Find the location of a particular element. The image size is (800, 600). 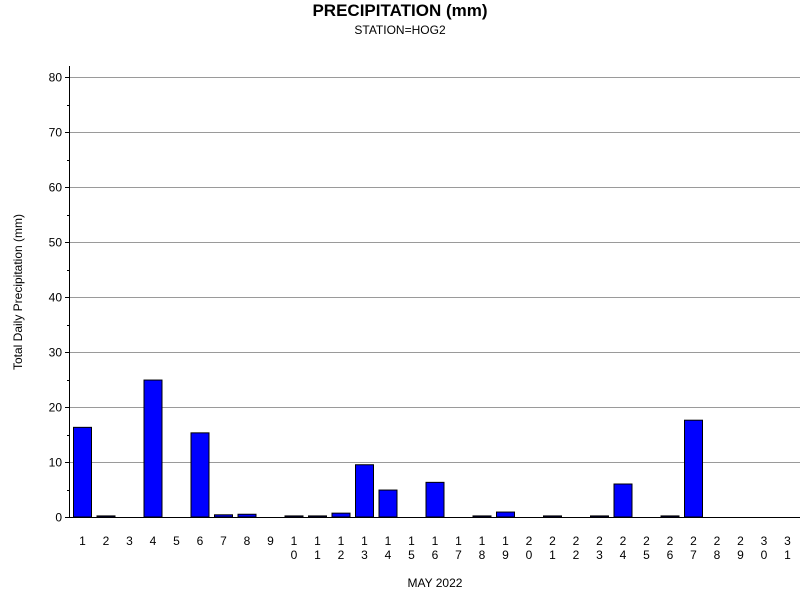

x-tick-label: 2 is located at coordinates (106, 541).